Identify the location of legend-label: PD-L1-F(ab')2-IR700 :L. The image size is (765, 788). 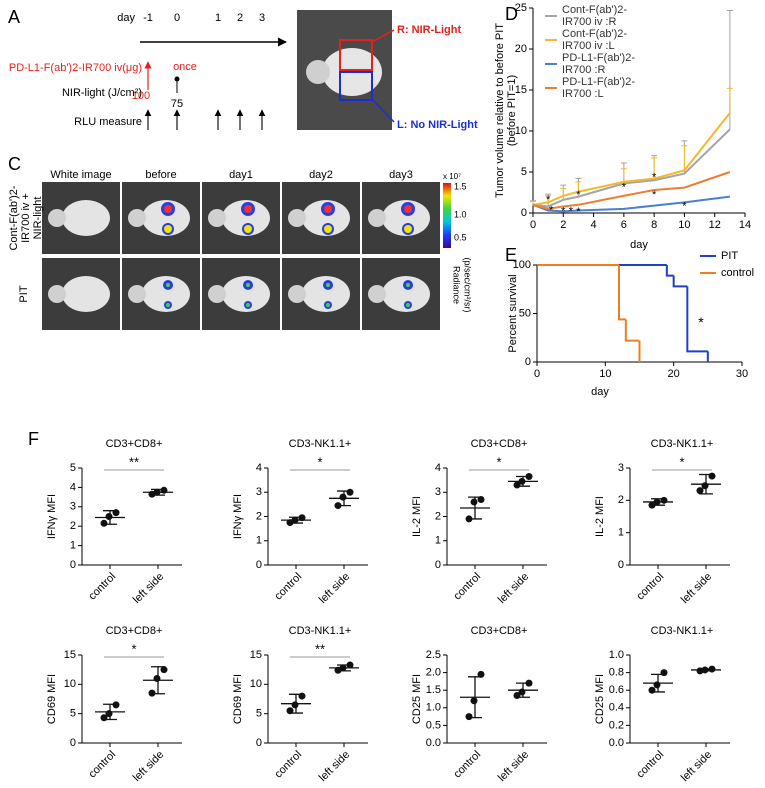
(599, 88).